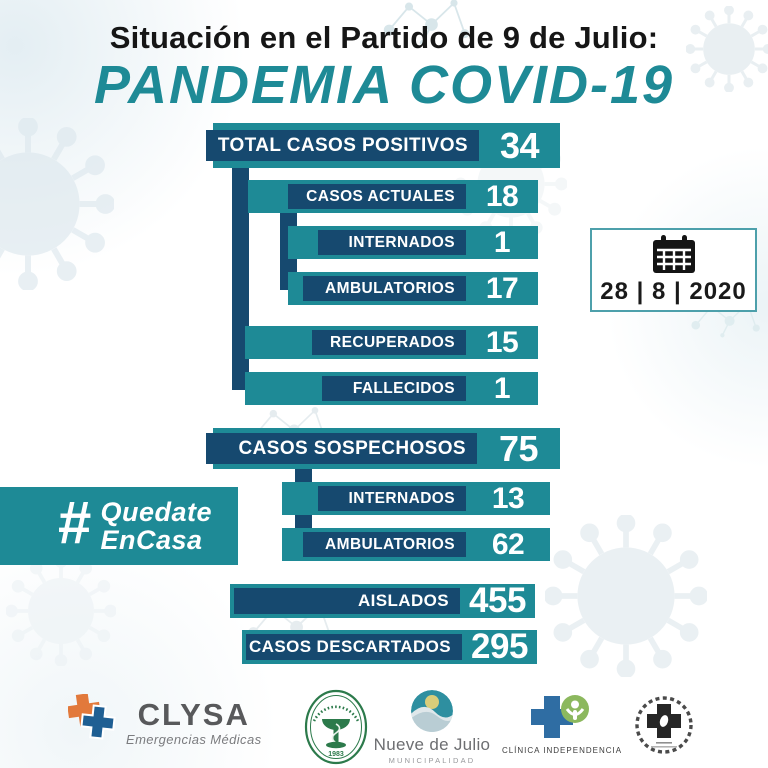  What do you see at coordinates (502, 342) in the screenshot?
I see `stat-value: 15` at bounding box center [502, 342].